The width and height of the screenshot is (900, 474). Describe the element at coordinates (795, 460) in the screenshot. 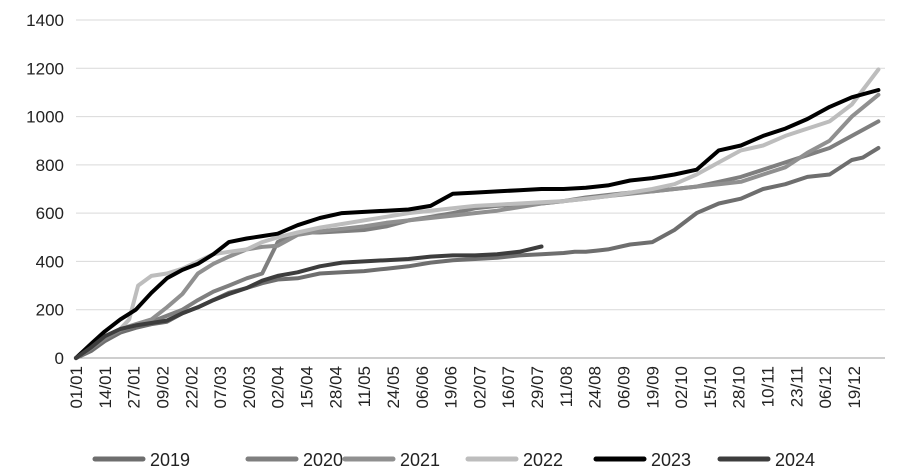

I see `legend-label-2024: 2024` at that location.